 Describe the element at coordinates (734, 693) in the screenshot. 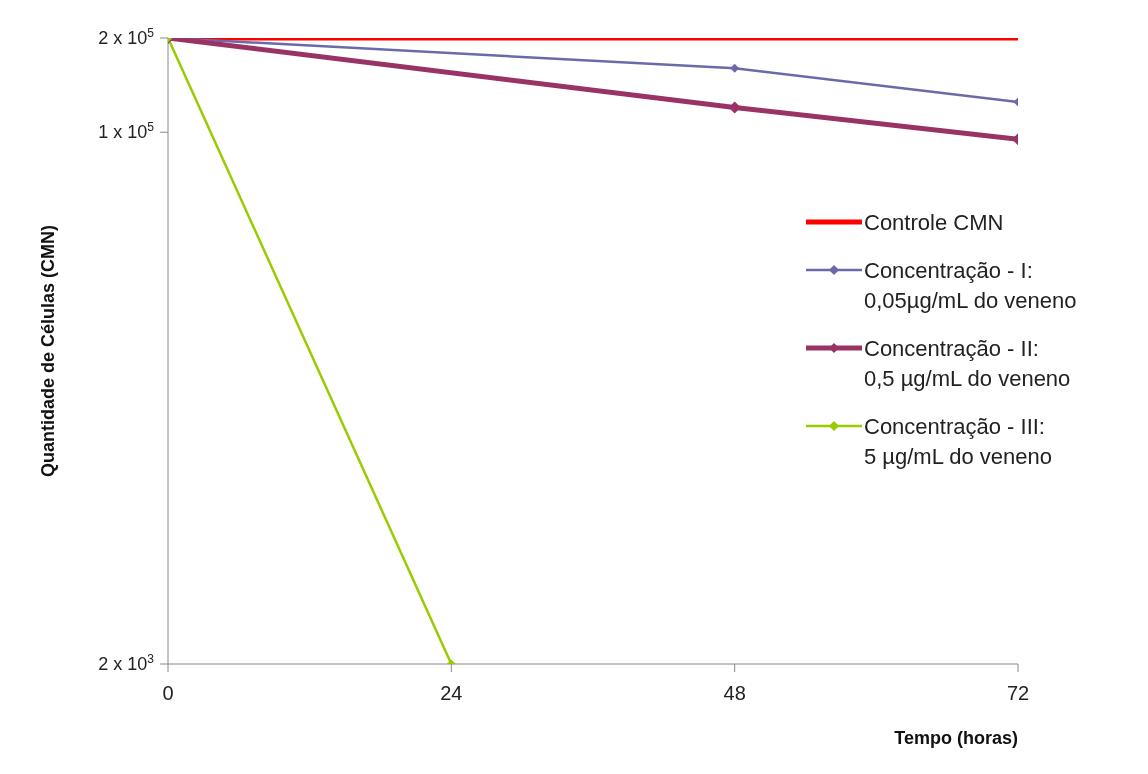

I see `x-tick-label: 48` at that location.